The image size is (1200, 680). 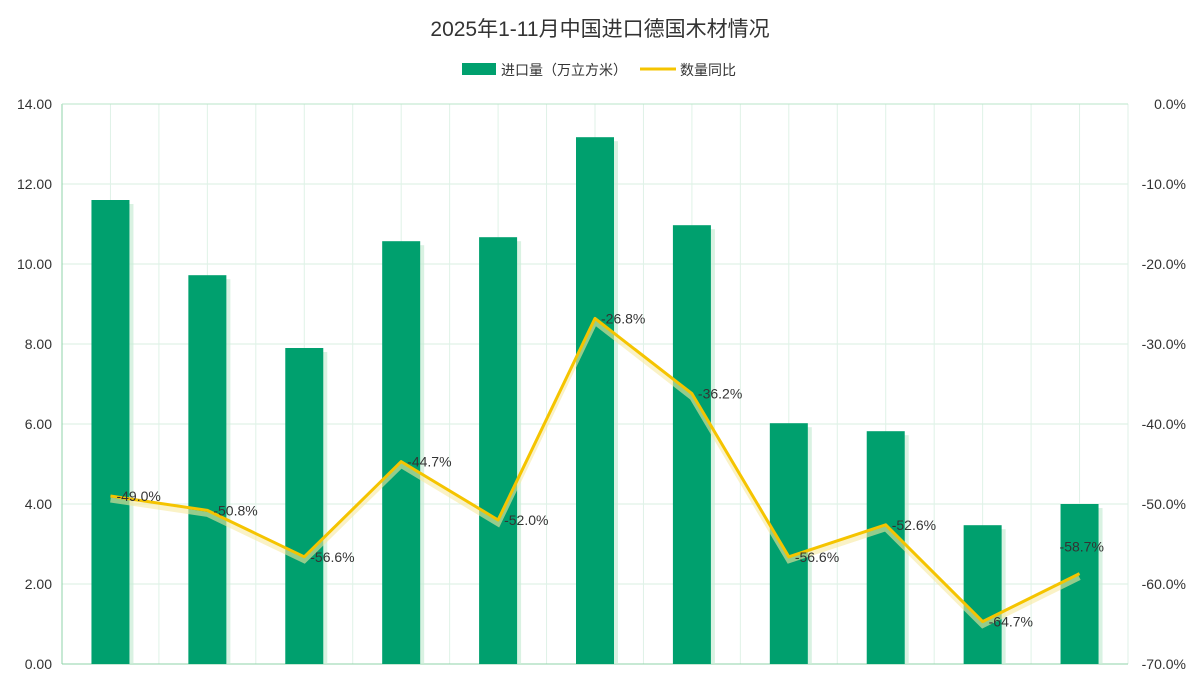 I want to click on legend-line-label: 数量同比, so click(x=708, y=70).